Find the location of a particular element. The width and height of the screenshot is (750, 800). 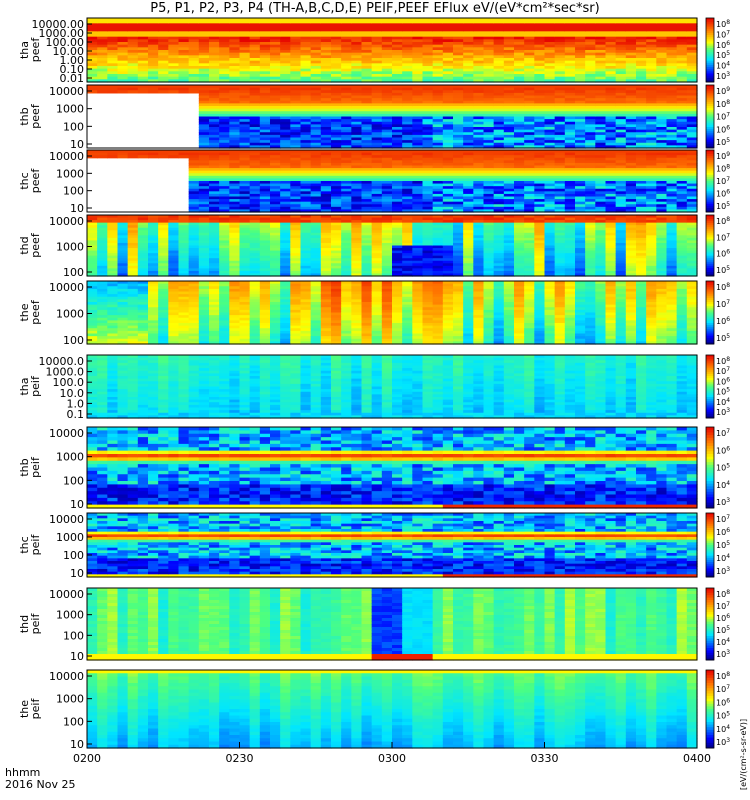

y-tick-label: 1000 is located at coordinates (70, 173).